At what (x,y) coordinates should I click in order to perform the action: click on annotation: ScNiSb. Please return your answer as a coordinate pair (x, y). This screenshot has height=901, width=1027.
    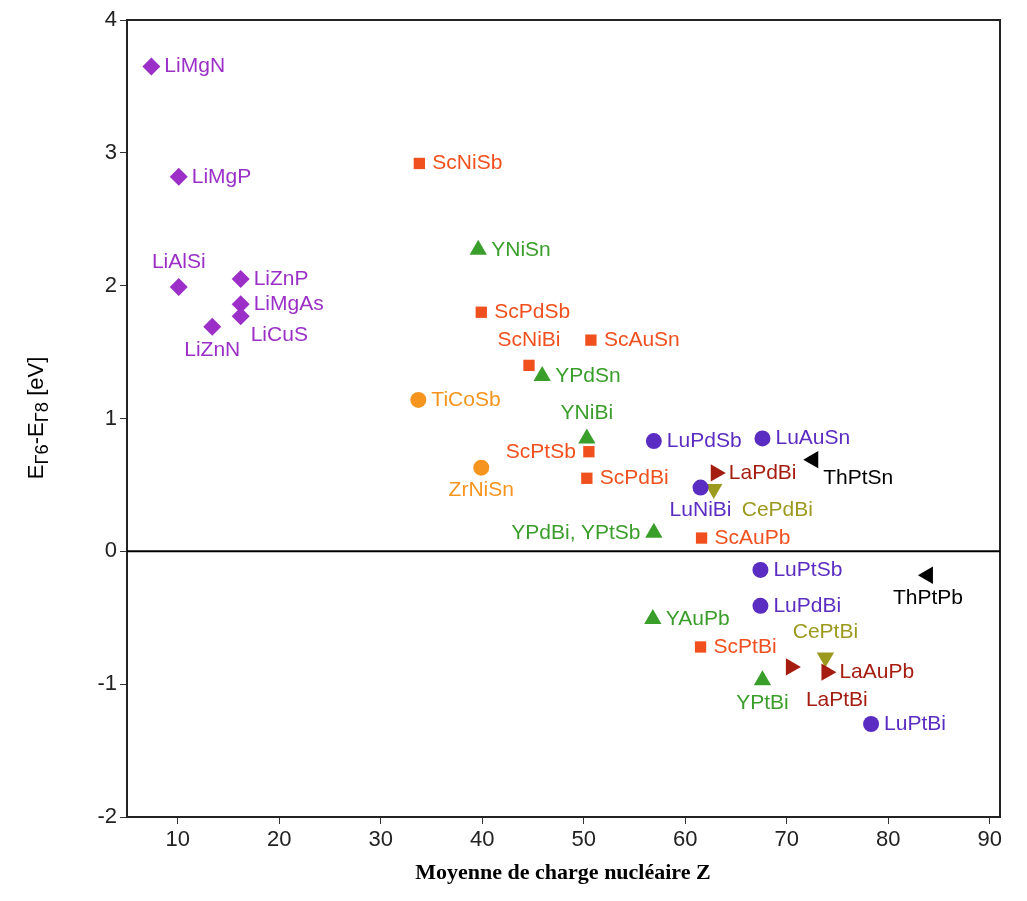
    Looking at the image, I should click on (467, 162).